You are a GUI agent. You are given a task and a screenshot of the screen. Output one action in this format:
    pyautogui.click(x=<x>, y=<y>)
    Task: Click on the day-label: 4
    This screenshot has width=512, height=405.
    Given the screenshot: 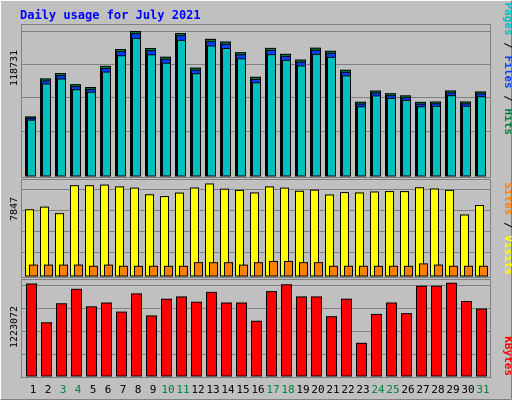 What is the action you would take?
    pyautogui.click(x=78, y=389)
    